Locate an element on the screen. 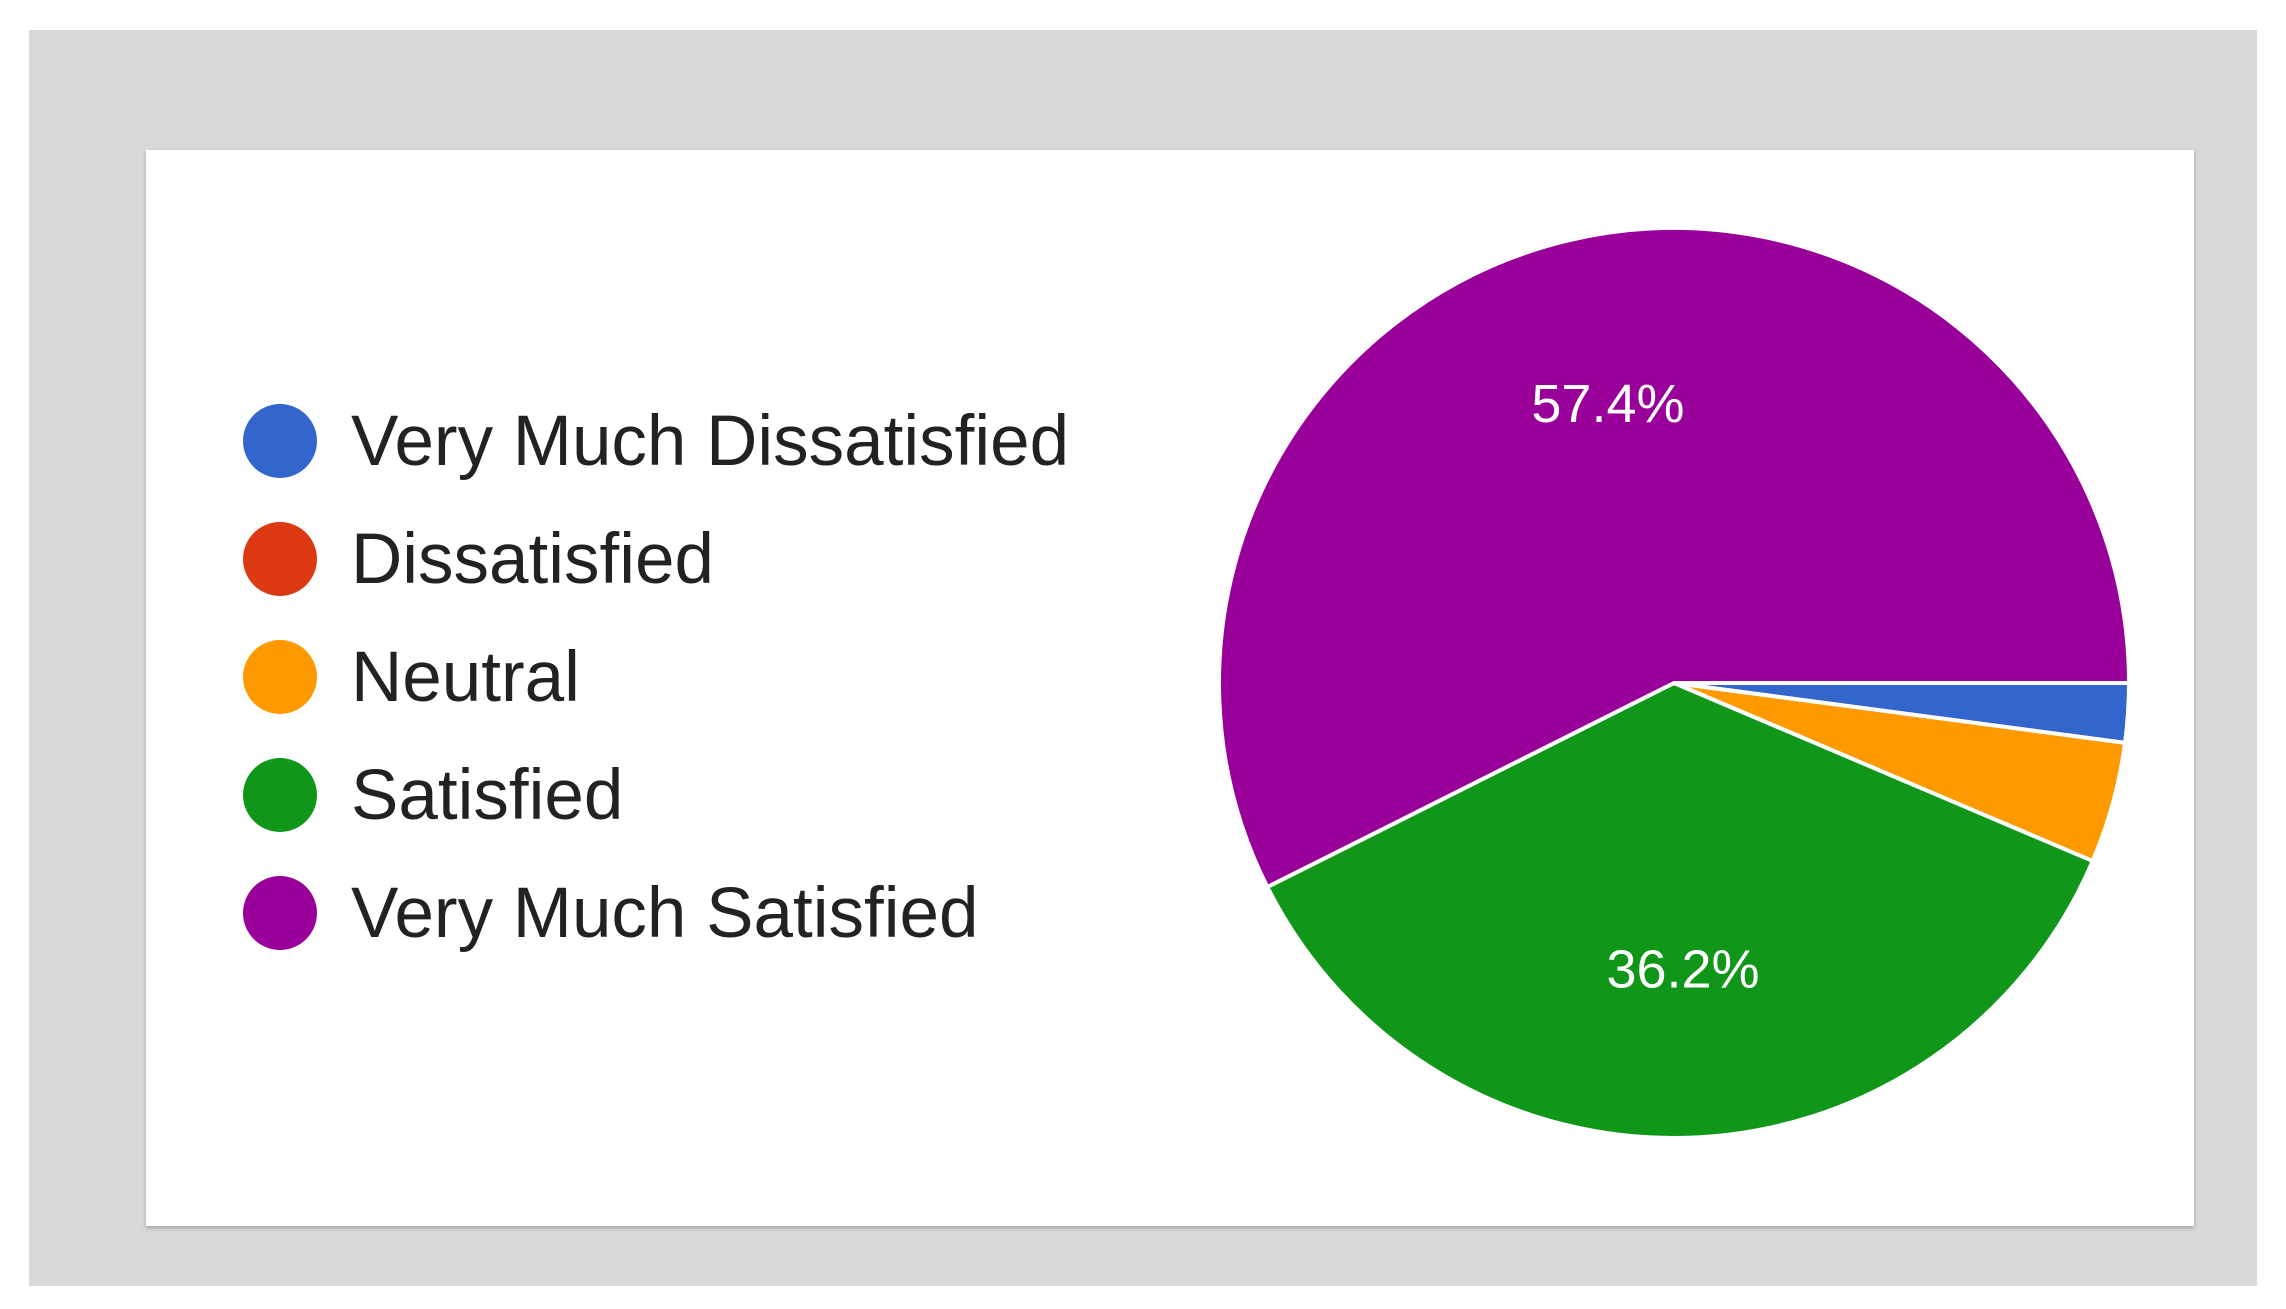  slice-data-label: 36.2% is located at coordinates (1682, 970).